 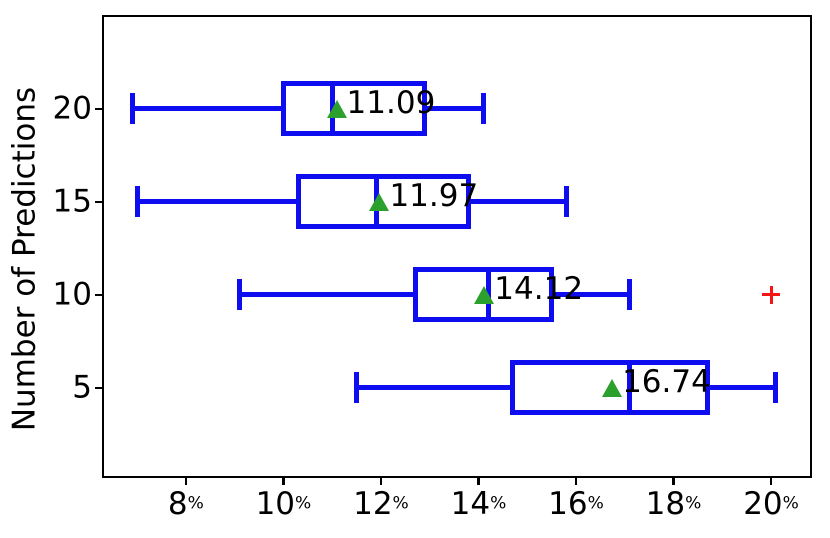 I want to click on mean-value-label: 11.97, so click(x=434, y=195).